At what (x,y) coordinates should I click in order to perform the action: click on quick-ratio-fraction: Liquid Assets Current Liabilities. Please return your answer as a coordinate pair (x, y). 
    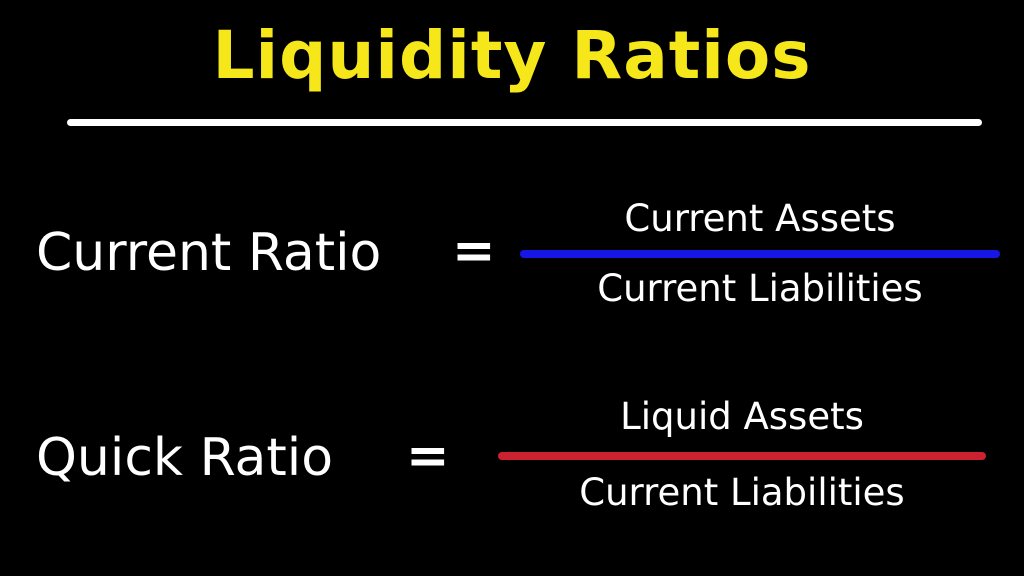
    Looking at the image, I should click on (742, 455).